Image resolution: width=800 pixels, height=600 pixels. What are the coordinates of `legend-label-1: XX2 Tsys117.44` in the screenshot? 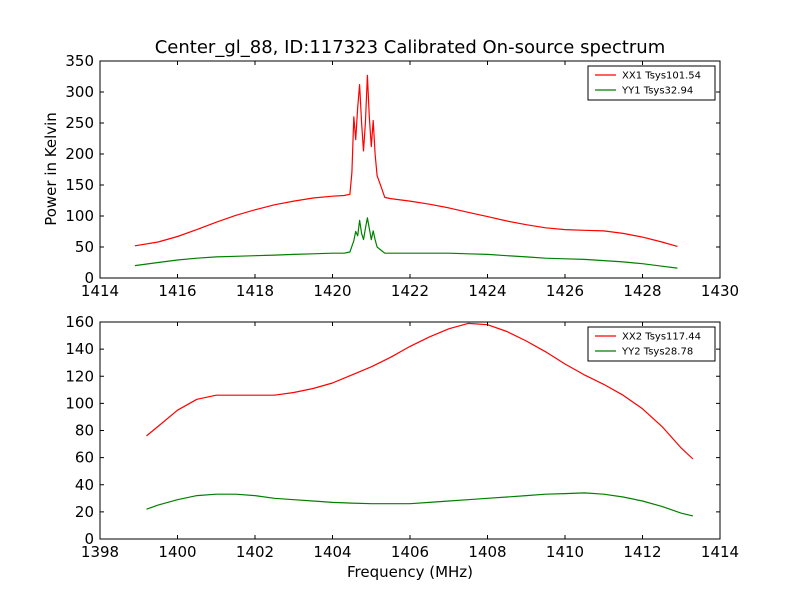 It's located at (661, 337).